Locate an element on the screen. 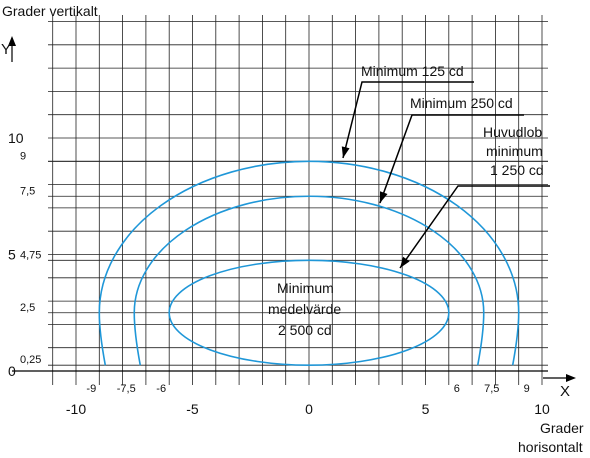 The height and width of the screenshot is (458, 590). x-tick-label-major: -5 is located at coordinates (192, 409).